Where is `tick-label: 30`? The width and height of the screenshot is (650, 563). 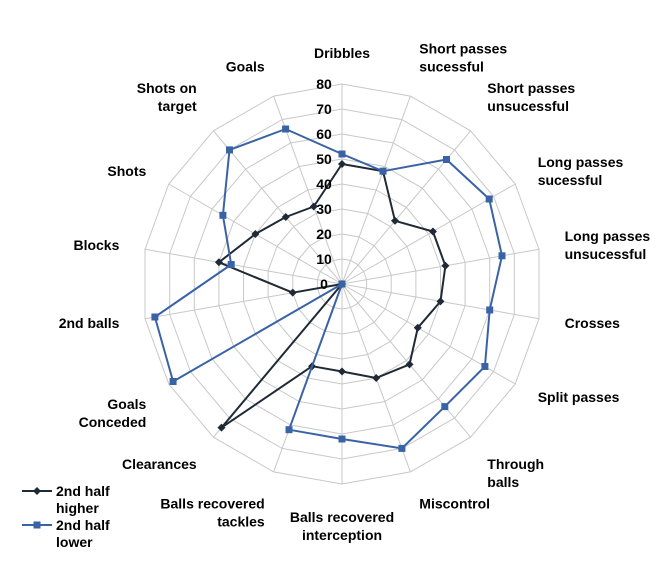
tick-label: 30 is located at coordinates (324, 209).